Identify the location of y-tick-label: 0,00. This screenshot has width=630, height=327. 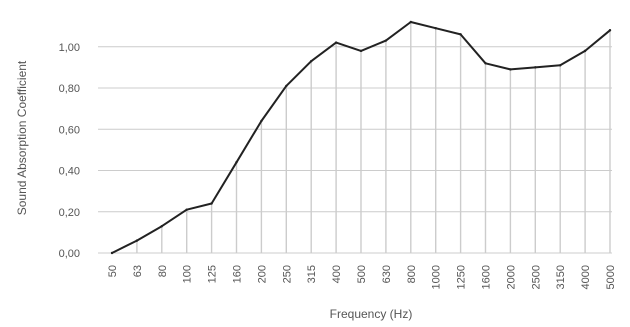
(69, 254).